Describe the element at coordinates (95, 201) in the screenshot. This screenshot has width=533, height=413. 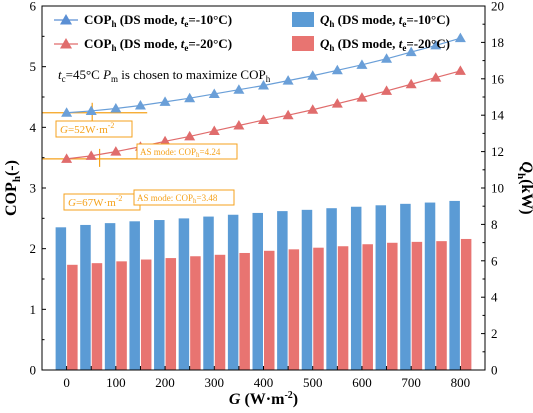
I see `annotation-g-label-1: G=67W·m-2` at that location.